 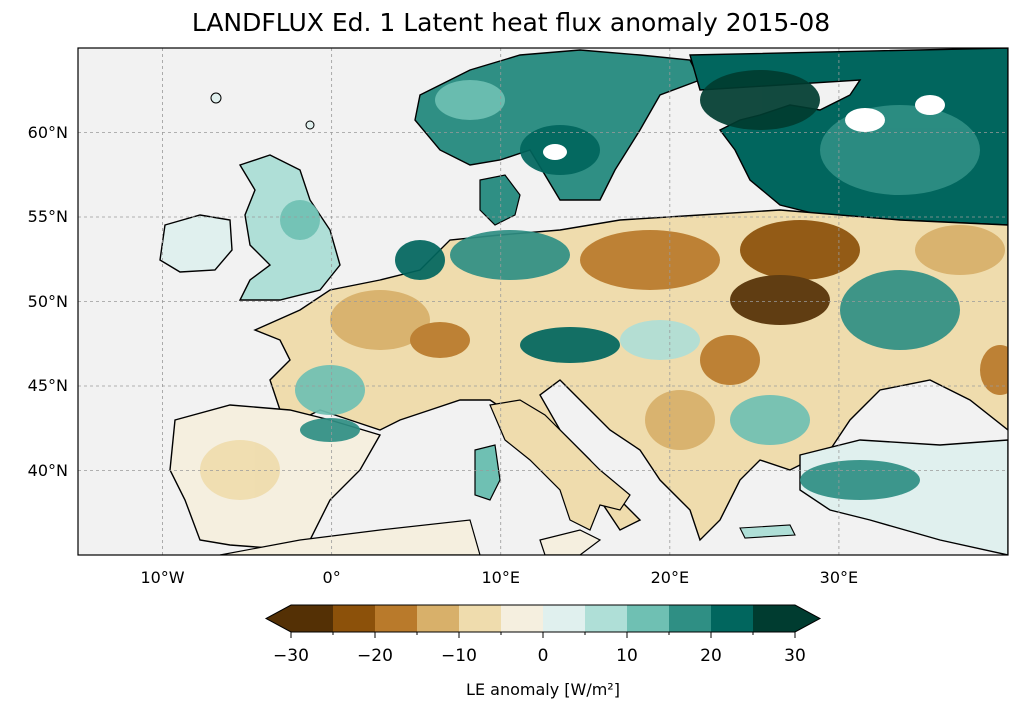 I want to click on colorbar-tick-label: 0, so click(x=543, y=656).